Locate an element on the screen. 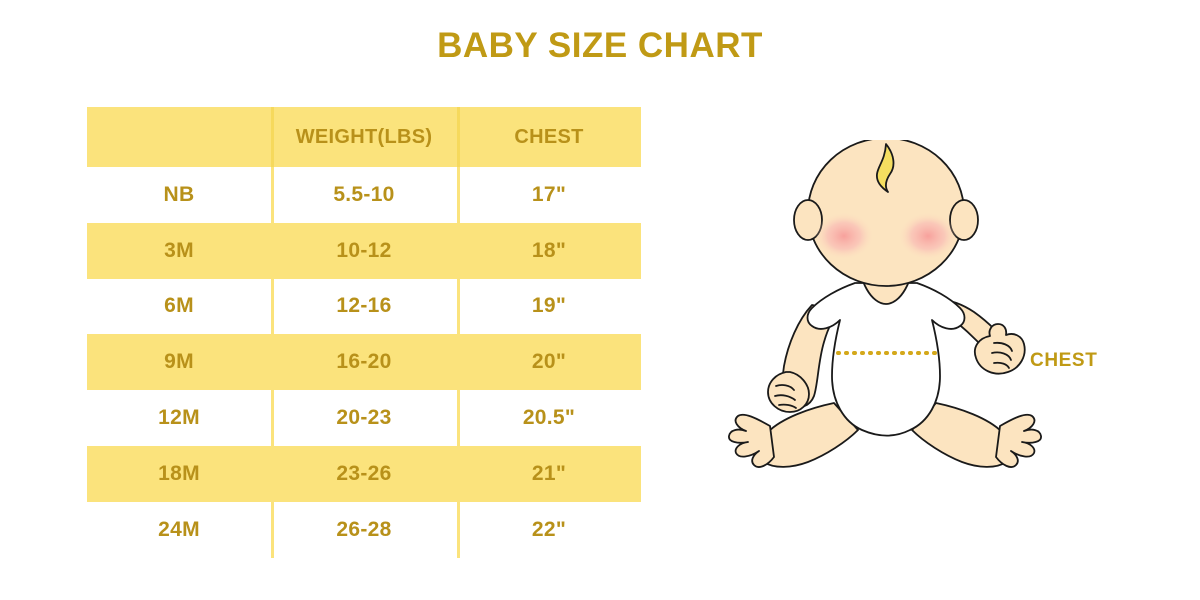 This screenshot has width=1200, height=600. hand-right is located at coordinates (1000, 349).